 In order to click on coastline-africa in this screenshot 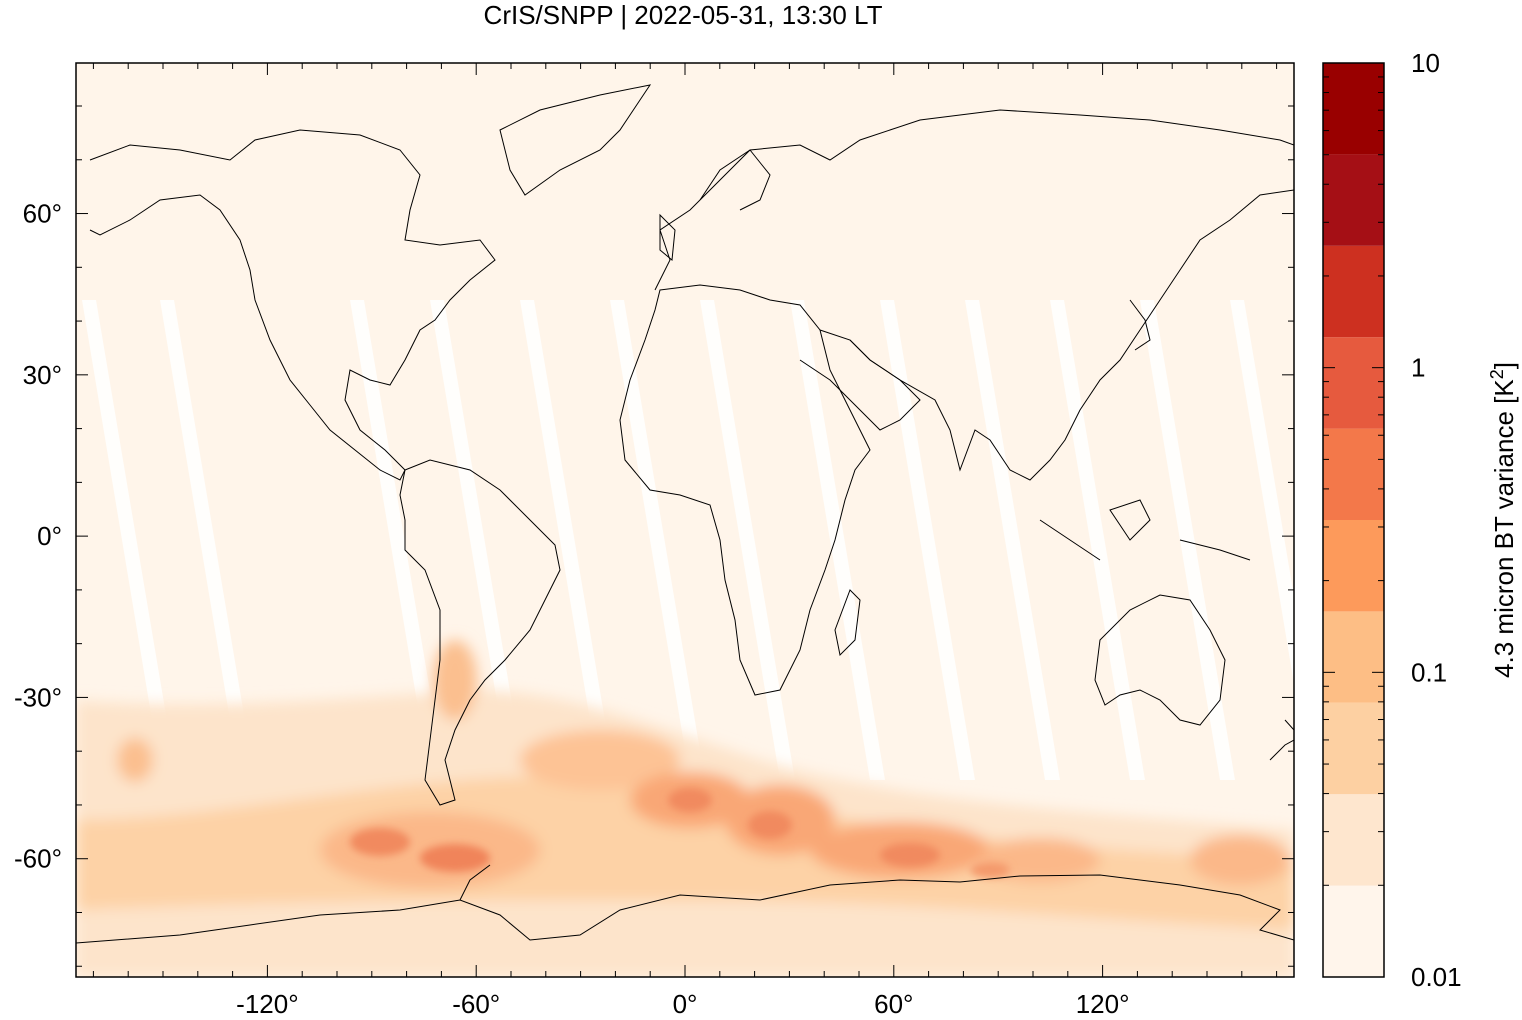, I will do `click(745, 490)`.